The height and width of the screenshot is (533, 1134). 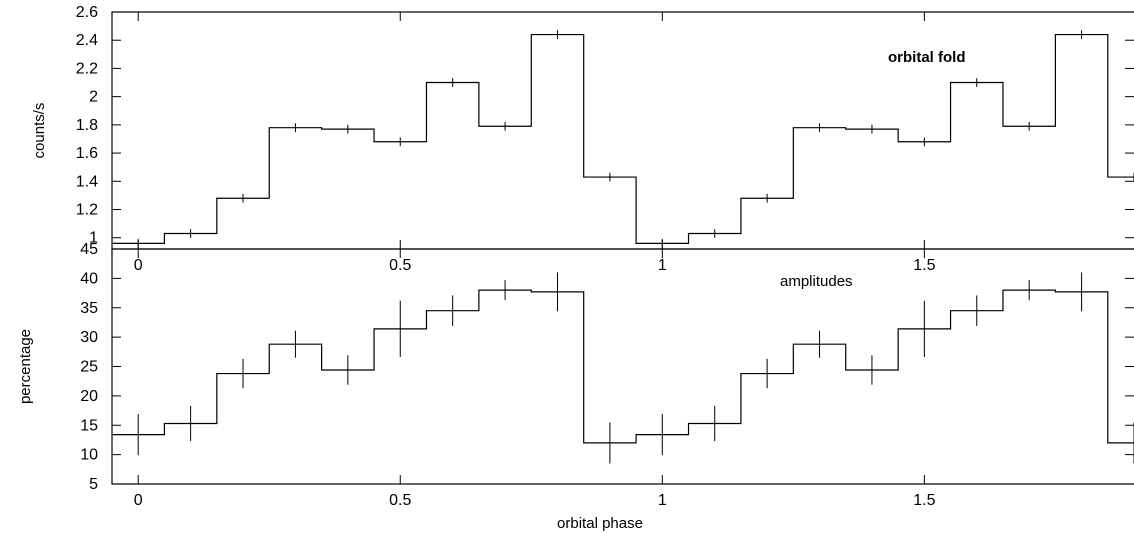 I want to click on panel-annotation: amplitudes, so click(x=816, y=281).